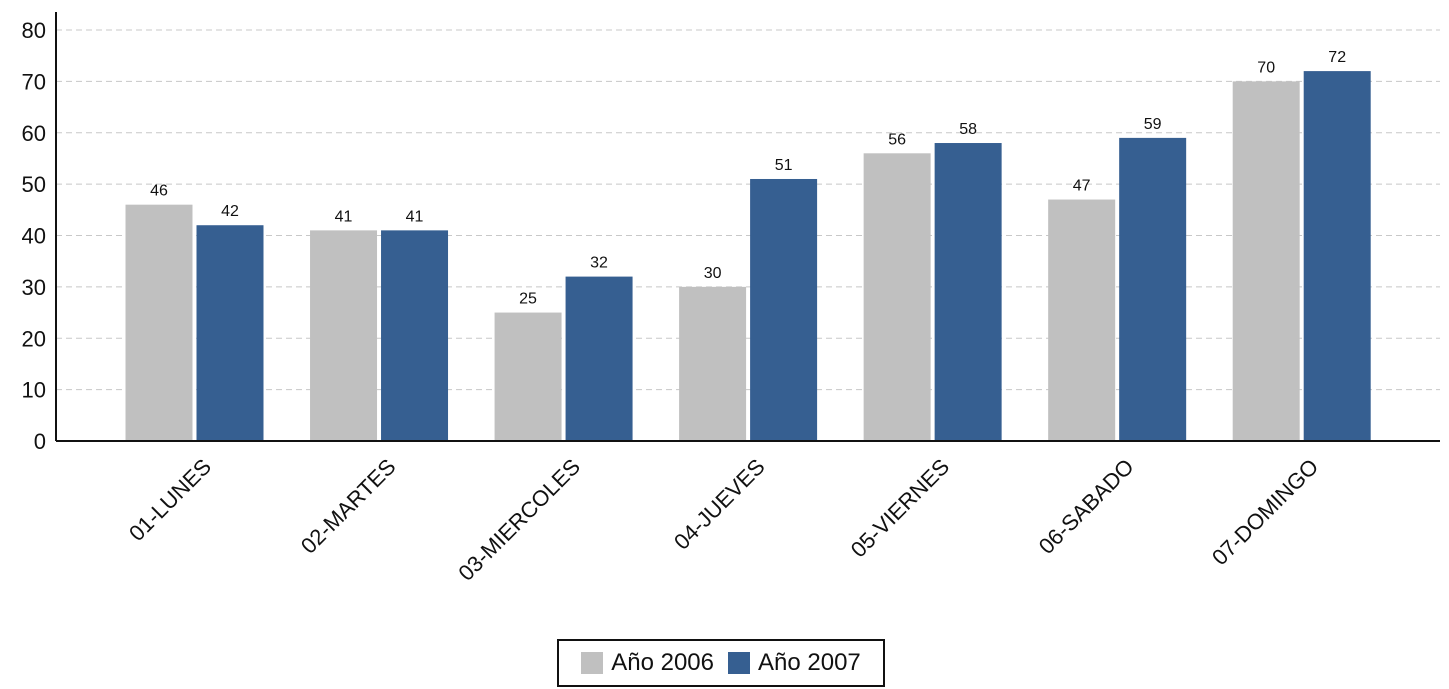 The width and height of the screenshot is (1449, 689). What do you see at coordinates (1082, 186) in the screenshot?
I see `data-label: 47` at bounding box center [1082, 186].